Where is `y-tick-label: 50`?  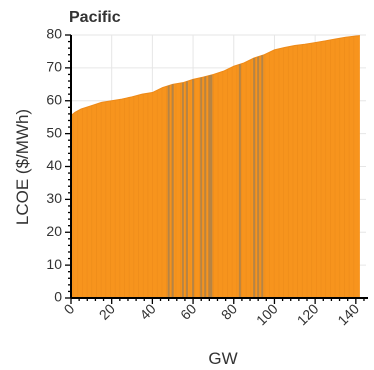 y-tick-label: 50 is located at coordinates (54, 132).